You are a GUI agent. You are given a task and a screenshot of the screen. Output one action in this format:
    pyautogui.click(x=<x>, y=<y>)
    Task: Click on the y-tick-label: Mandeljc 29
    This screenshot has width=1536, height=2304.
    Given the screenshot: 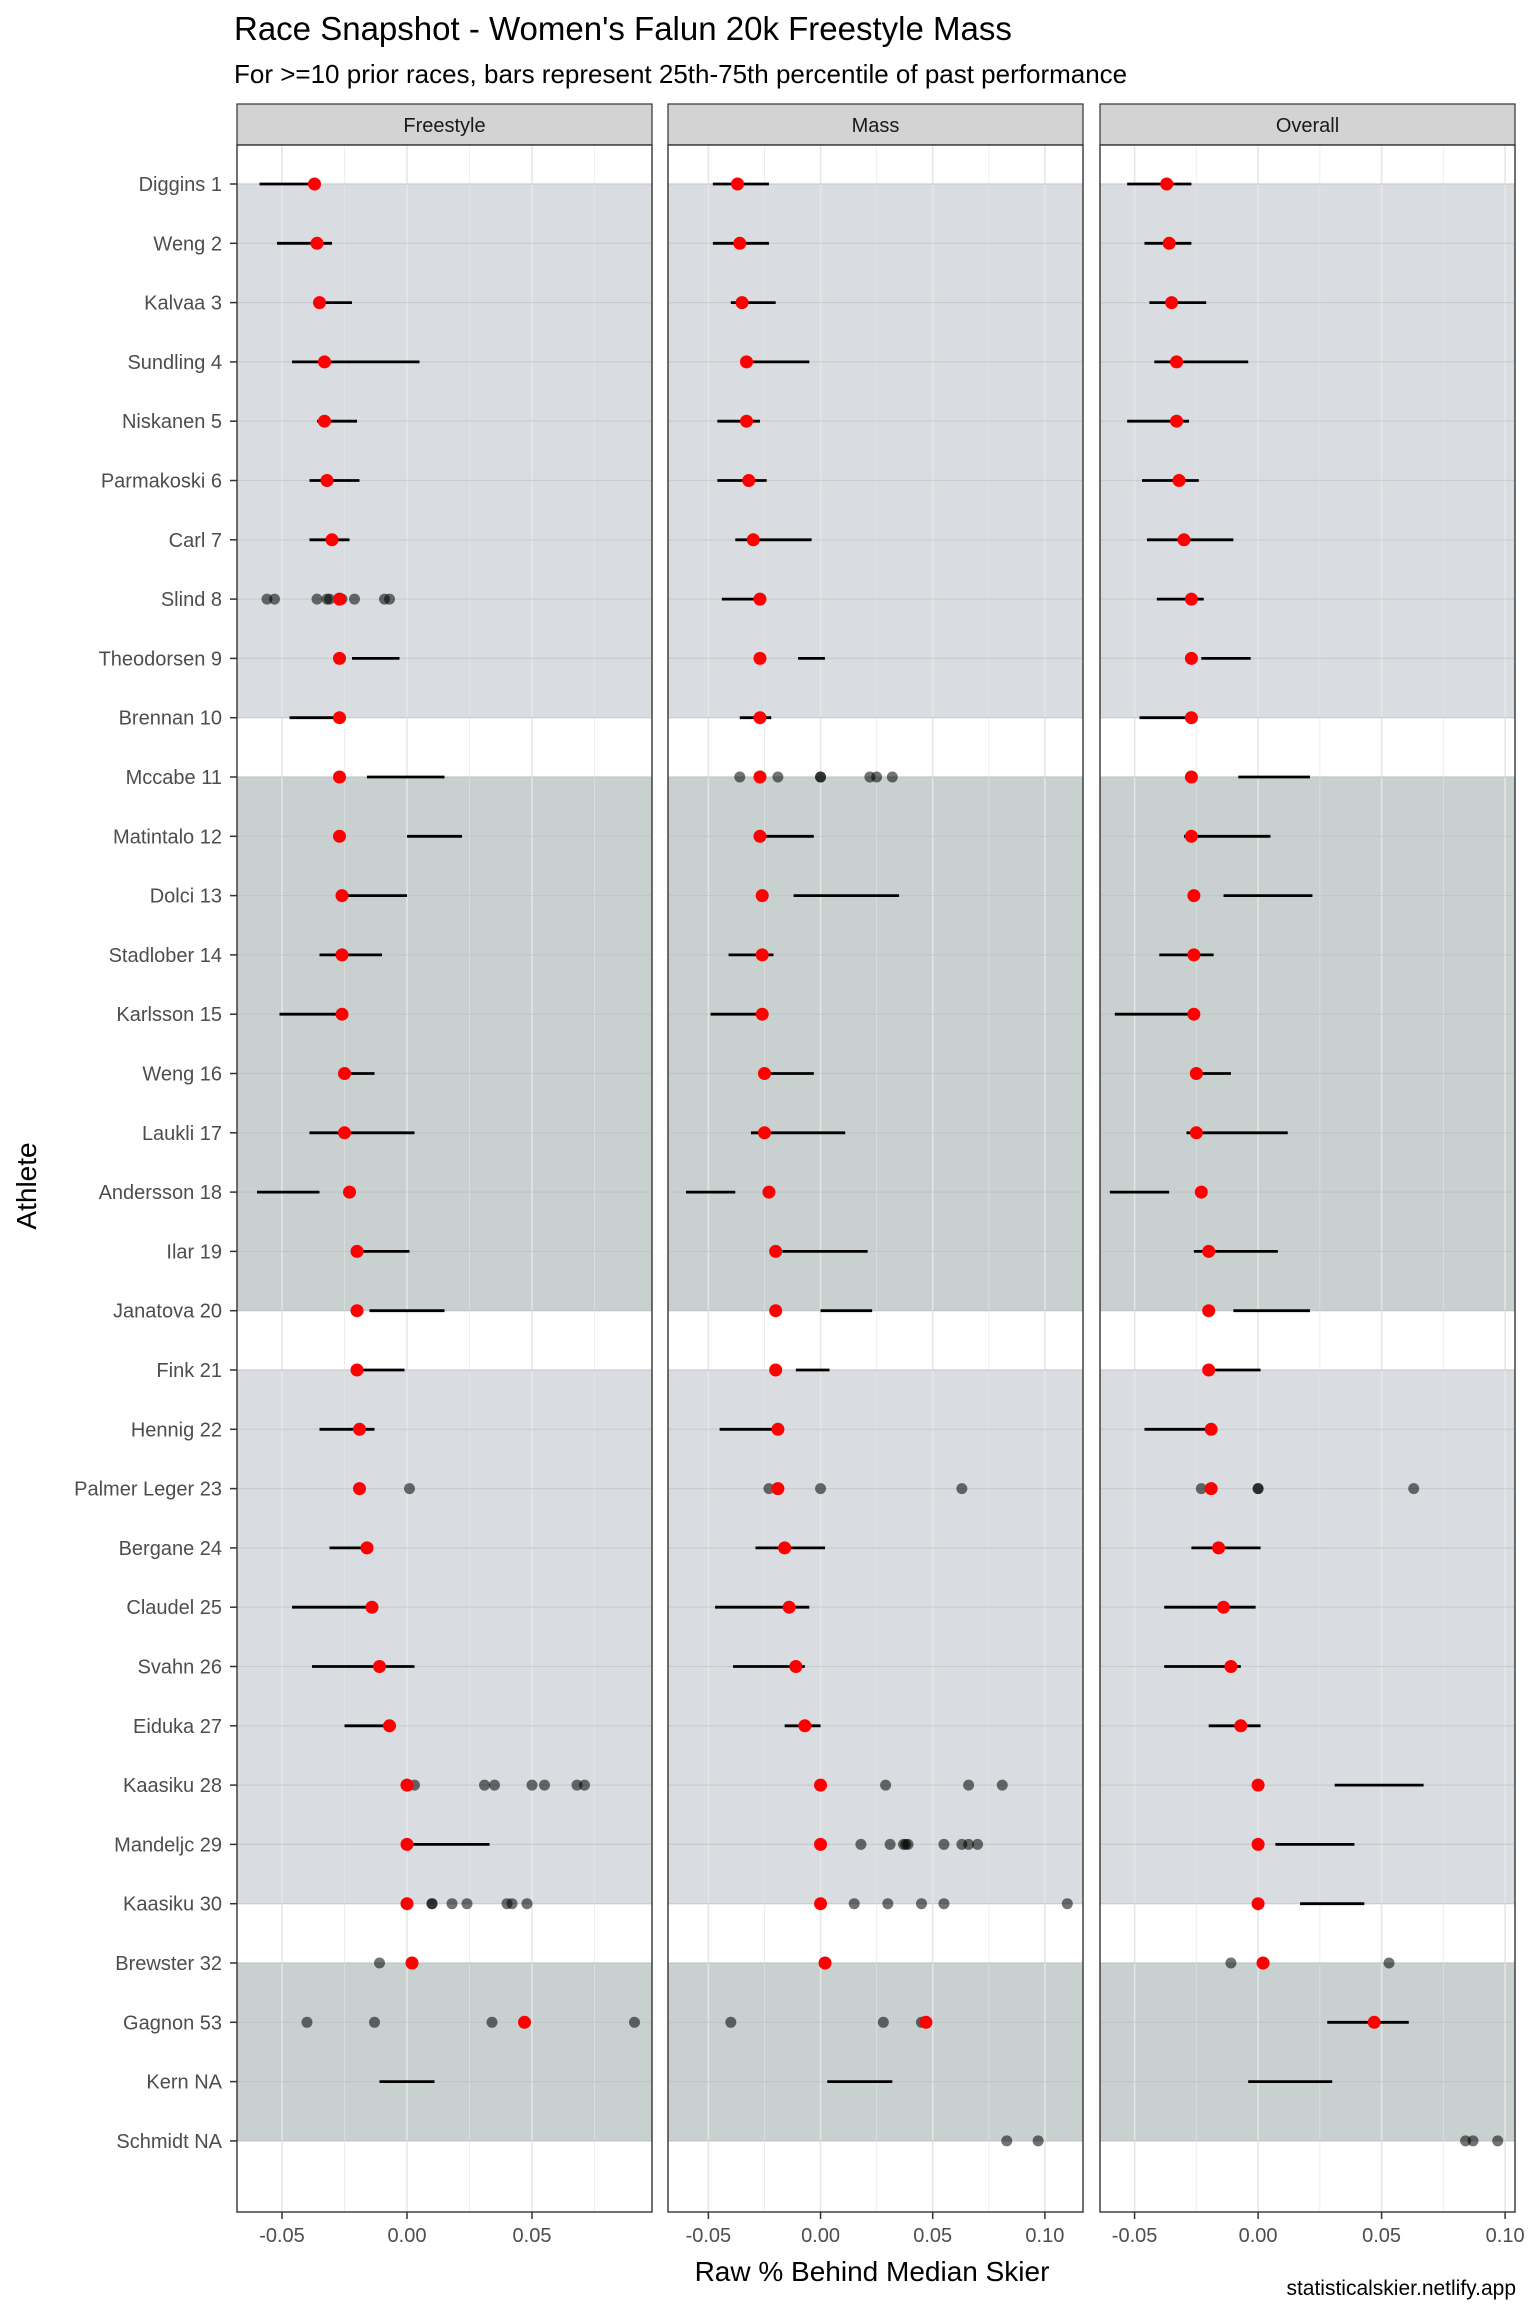 What is the action you would take?
    pyautogui.click(x=168, y=1845)
    